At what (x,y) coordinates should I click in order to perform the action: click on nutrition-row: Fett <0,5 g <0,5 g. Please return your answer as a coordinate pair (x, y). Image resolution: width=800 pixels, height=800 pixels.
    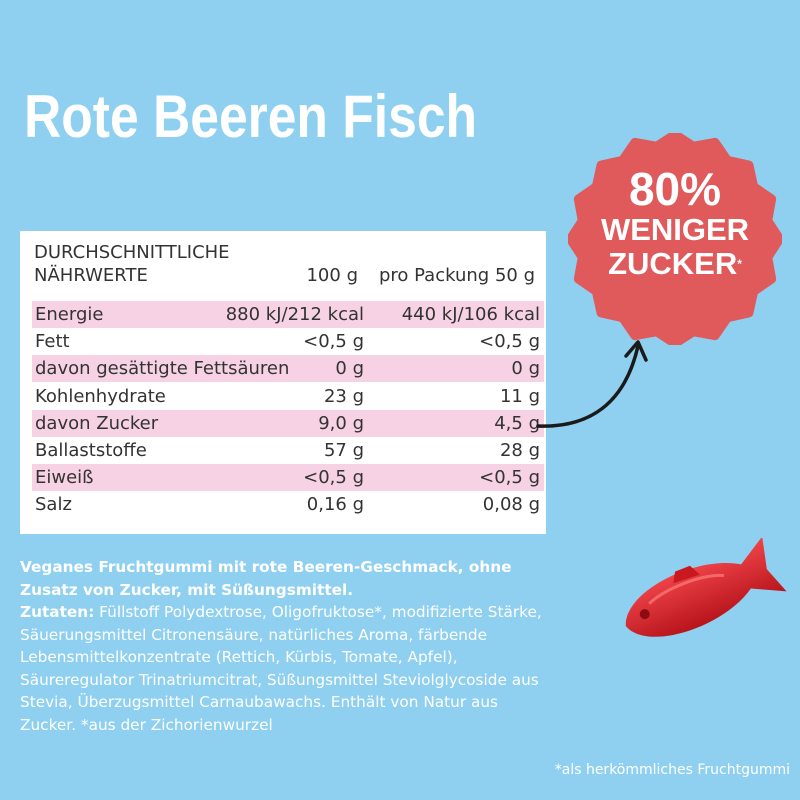
    Looking at the image, I should click on (288, 341).